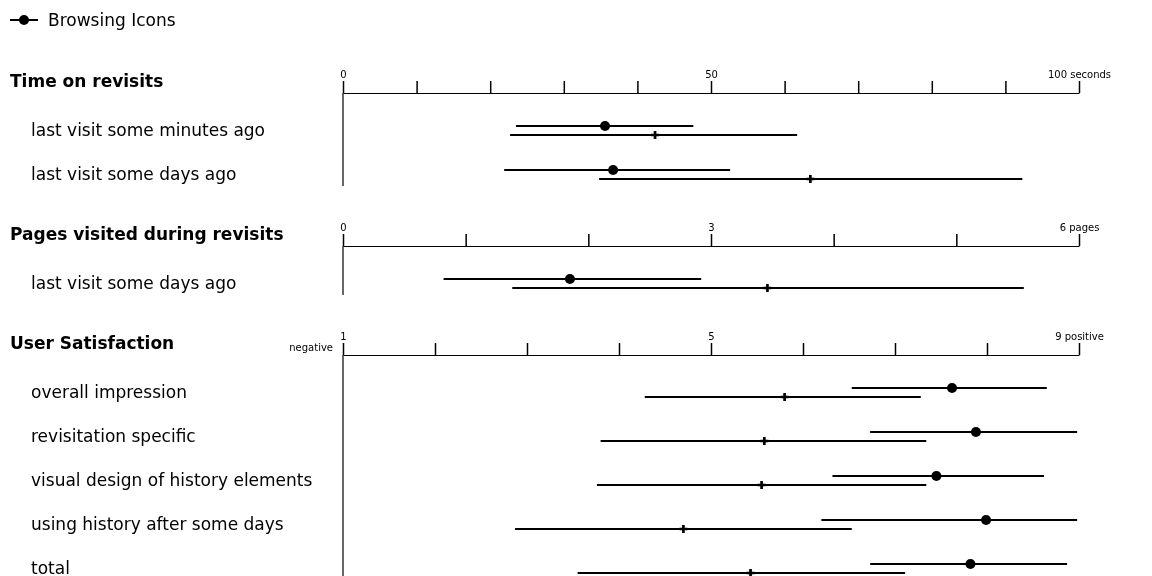 The image size is (1152, 576). Describe the element at coordinates (311, 347) in the screenshot. I see `text: negative` at that location.